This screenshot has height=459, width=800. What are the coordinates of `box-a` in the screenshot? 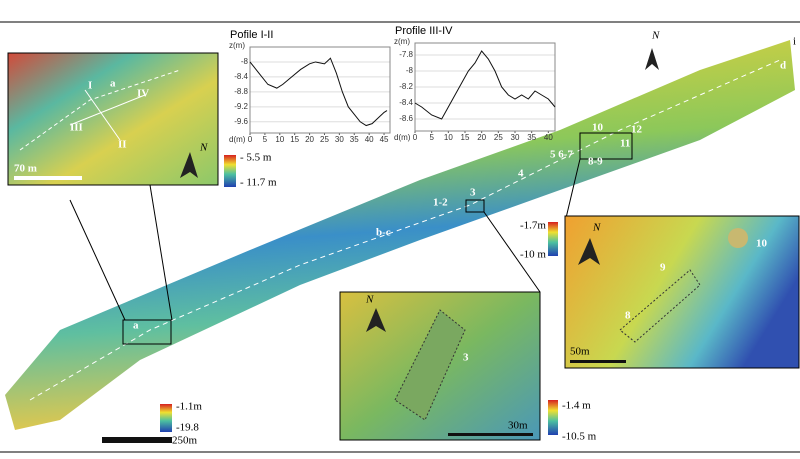 It's located at (147, 332).